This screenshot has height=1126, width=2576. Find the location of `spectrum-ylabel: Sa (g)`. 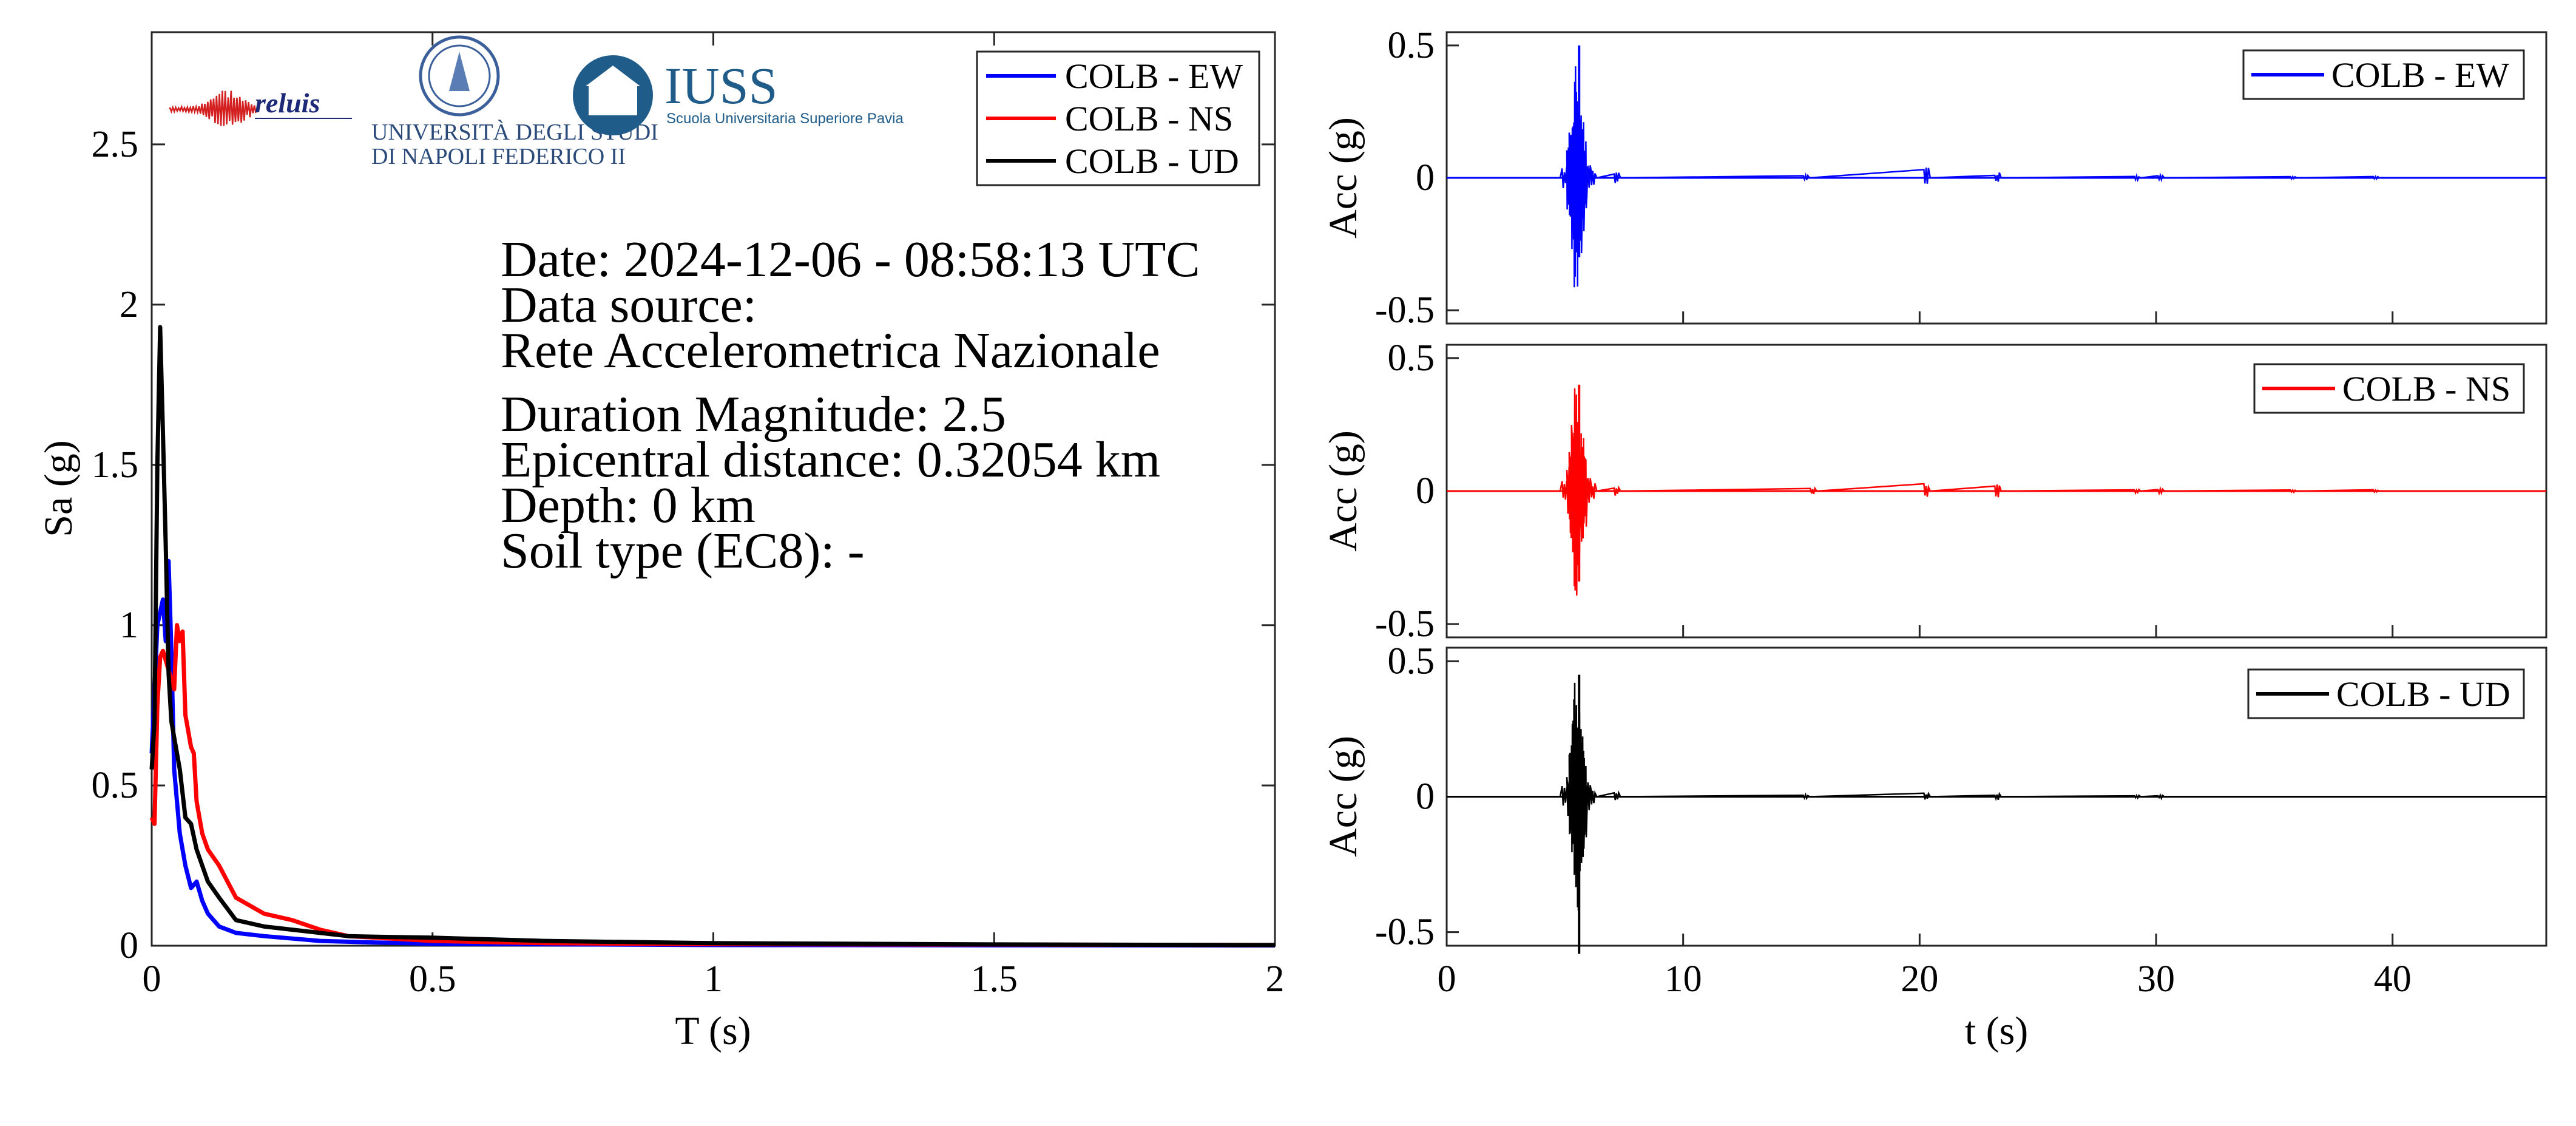

spectrum-ylabel: Sa (g) is located at coordinates (58, 488).